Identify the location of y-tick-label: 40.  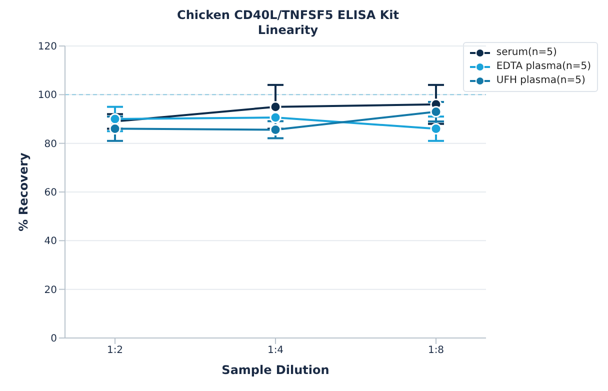
(50, 242).